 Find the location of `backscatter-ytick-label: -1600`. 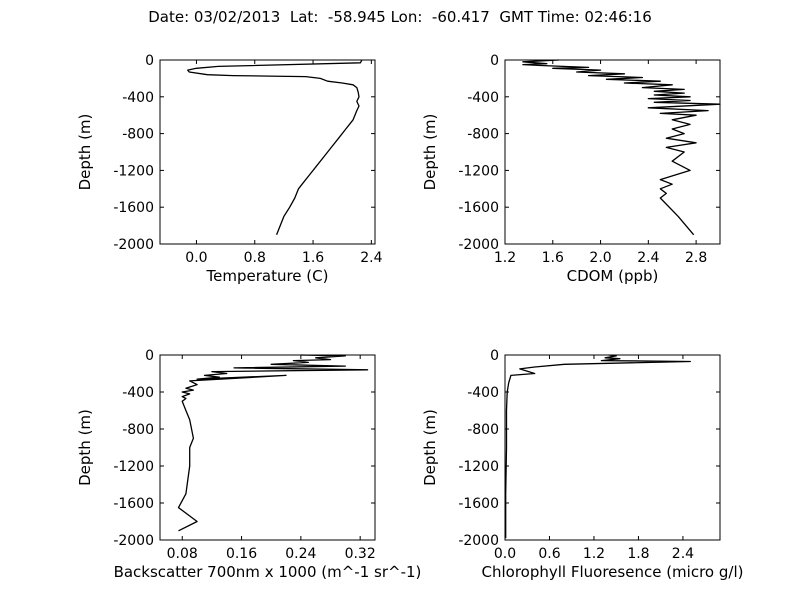

backscatter-ytick-label: -1600 is located at coordinates (133, 504).